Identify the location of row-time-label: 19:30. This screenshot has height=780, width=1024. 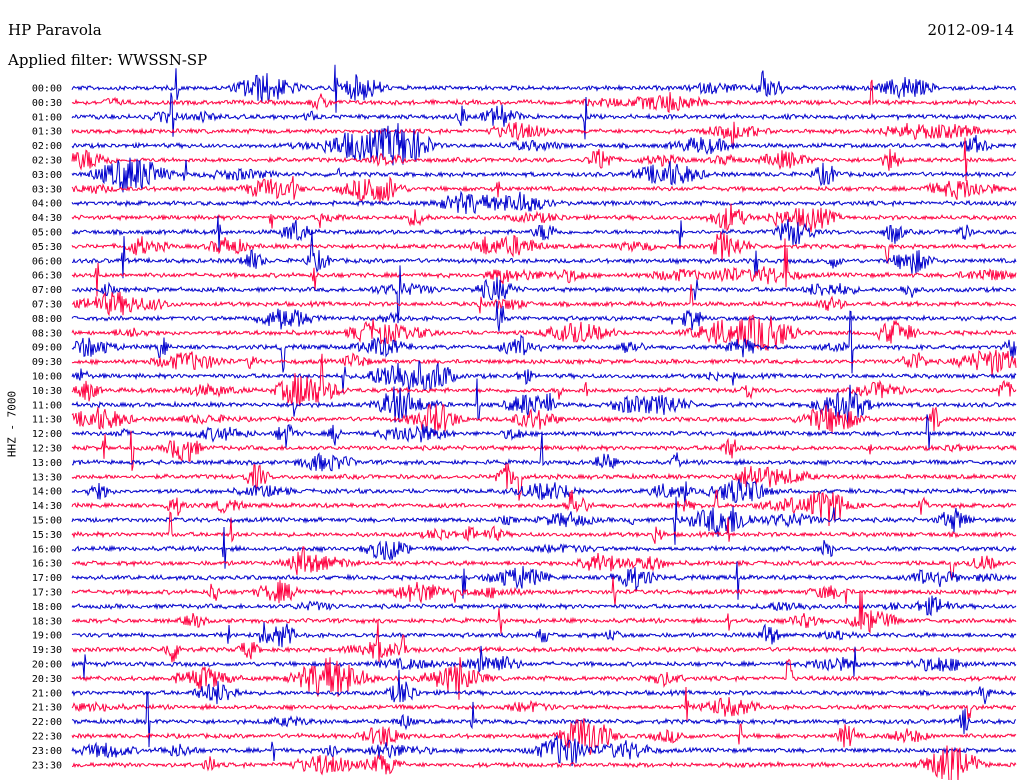
(47, 650).